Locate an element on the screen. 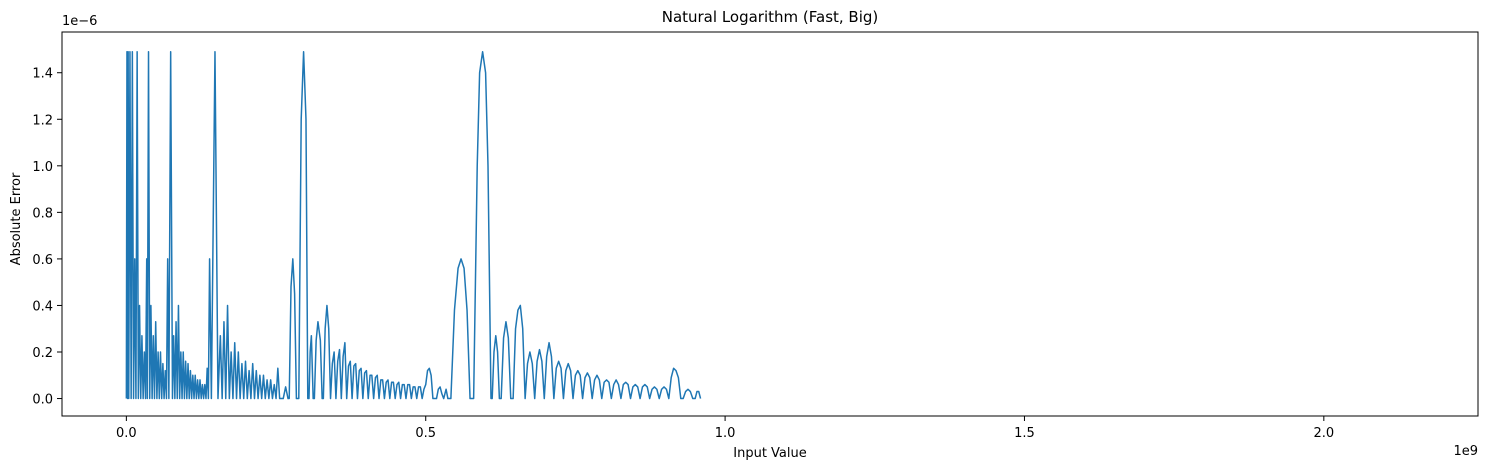  x-offset-label: 1e9 is located at coordinates (1465, 451).